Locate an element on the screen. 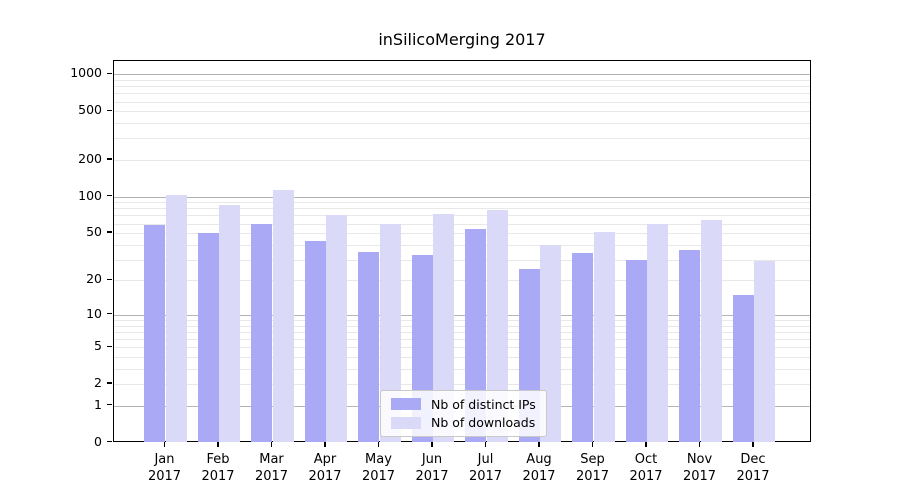 This screenshot has width=900, height=500. y-axis-tick-label: 100 is located at coordinates (90, 195).